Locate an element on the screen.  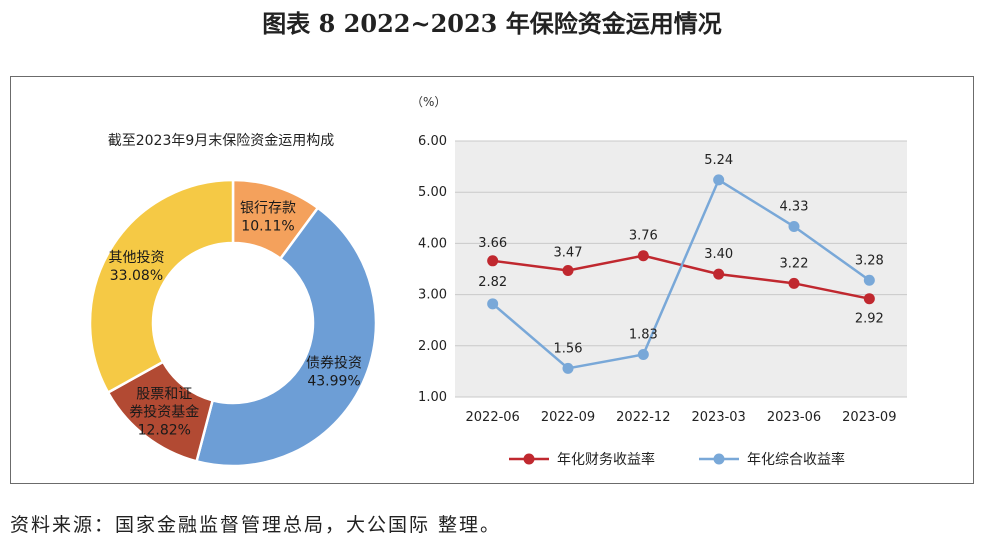
x-tick-label: 2023-09 is located at coordinates (869, 417).